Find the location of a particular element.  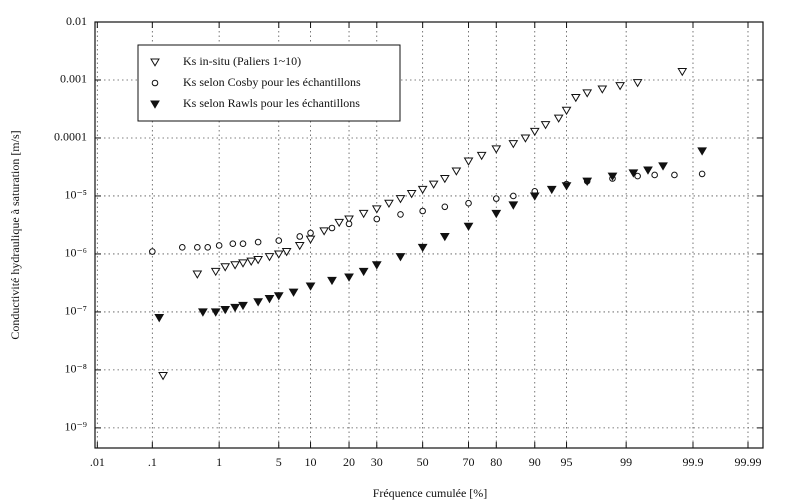

x-tick-label: 90 is located at coordinates (535, 462).